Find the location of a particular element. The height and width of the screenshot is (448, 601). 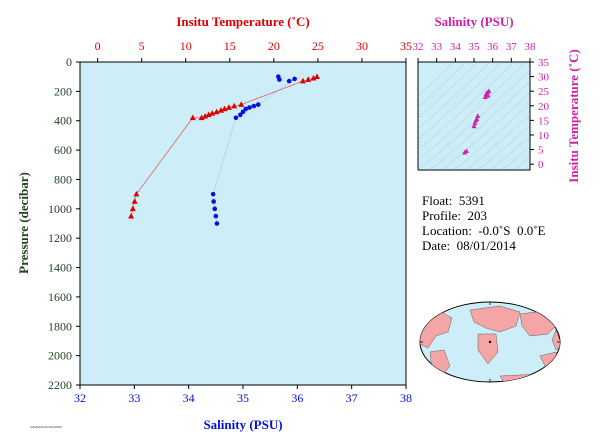

ts-salinity-tick-label: 33 is located at coordinates (437, 47).